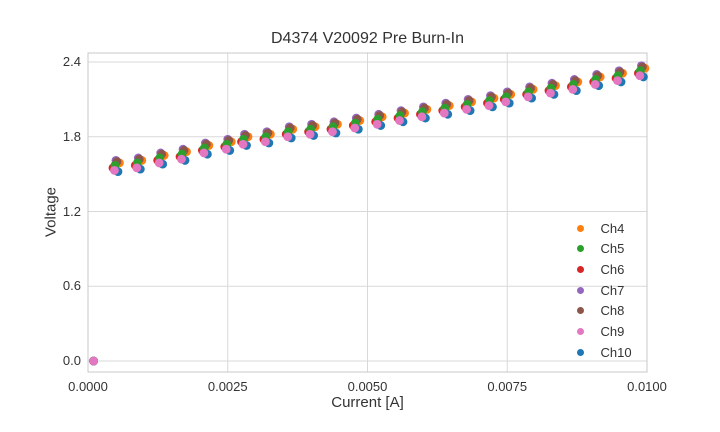 This screenshot has width=720, height=432. Describe the element at coordinates (367, 402) in the screenshot. I see `x-axis-label: Current [A]` at that location.